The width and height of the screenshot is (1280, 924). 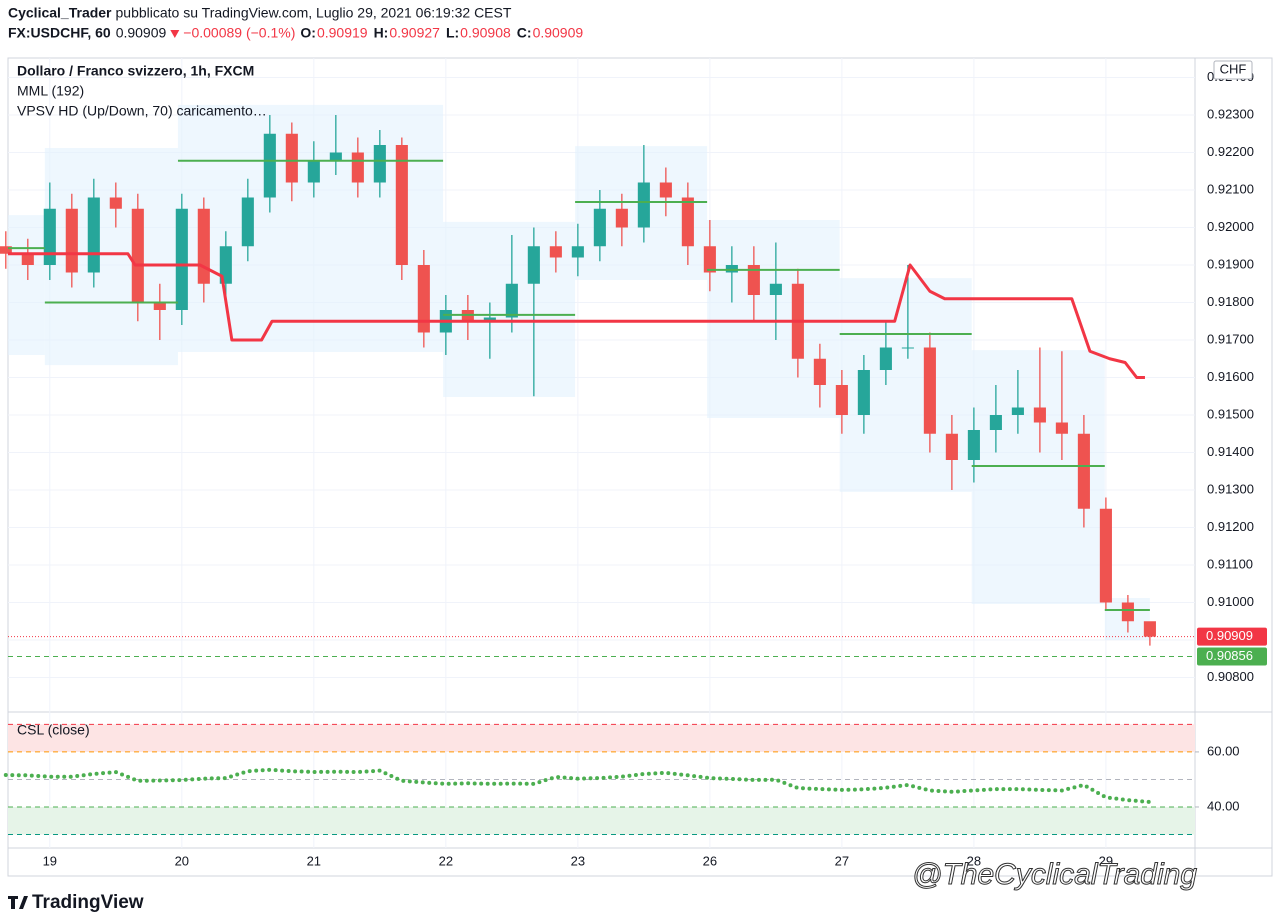 What do you see at coordinates (1230, 488) in the screenshot?
I see `y-tick-label: 0.91300` at bounding box center [1230, 488].